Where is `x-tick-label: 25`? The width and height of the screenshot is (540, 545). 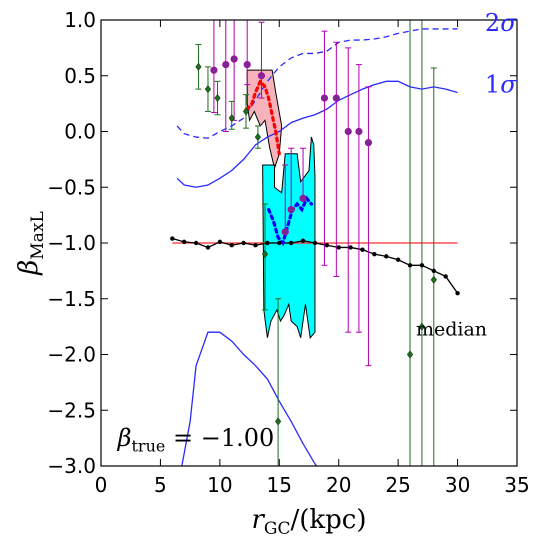 x-tick-label: 25 is located at coordinates (397, 485).